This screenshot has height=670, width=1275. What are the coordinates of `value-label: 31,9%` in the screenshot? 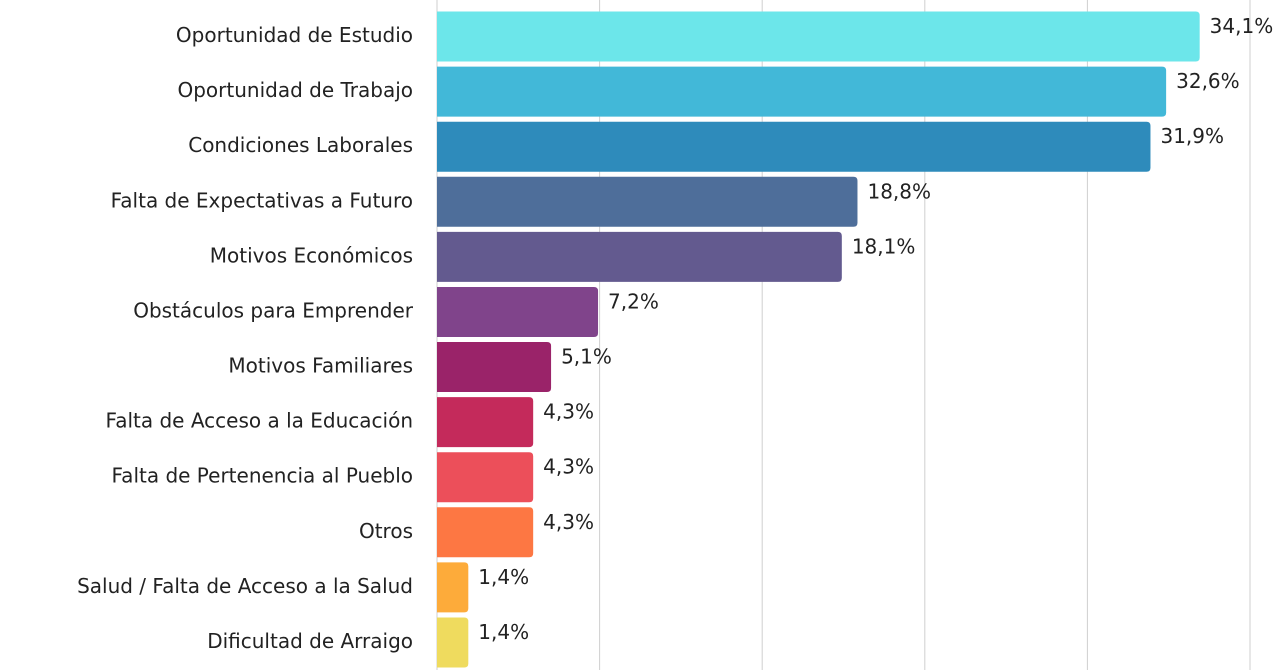 It's located at (1192, 136).